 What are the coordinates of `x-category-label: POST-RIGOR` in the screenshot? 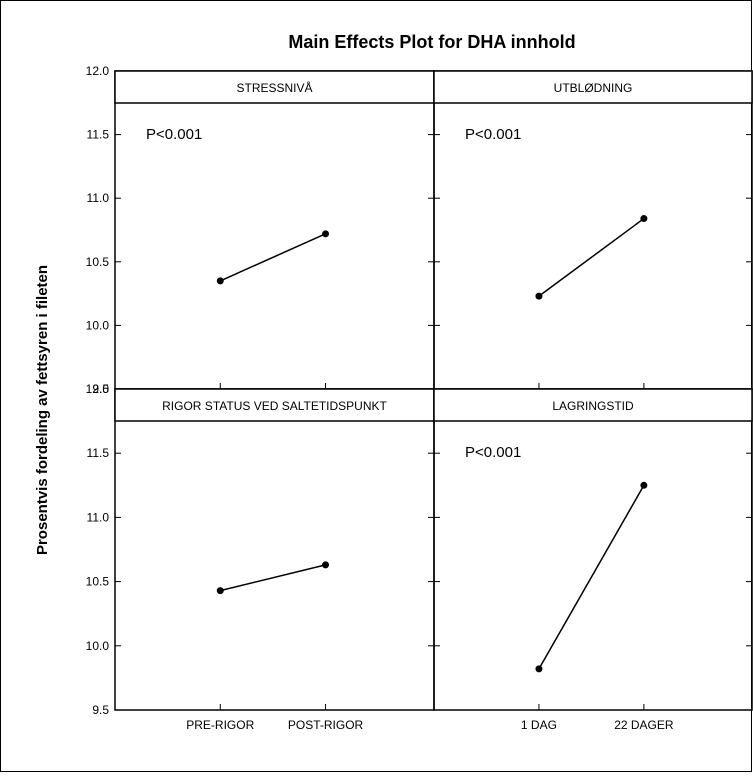 It's located at (326, 725).